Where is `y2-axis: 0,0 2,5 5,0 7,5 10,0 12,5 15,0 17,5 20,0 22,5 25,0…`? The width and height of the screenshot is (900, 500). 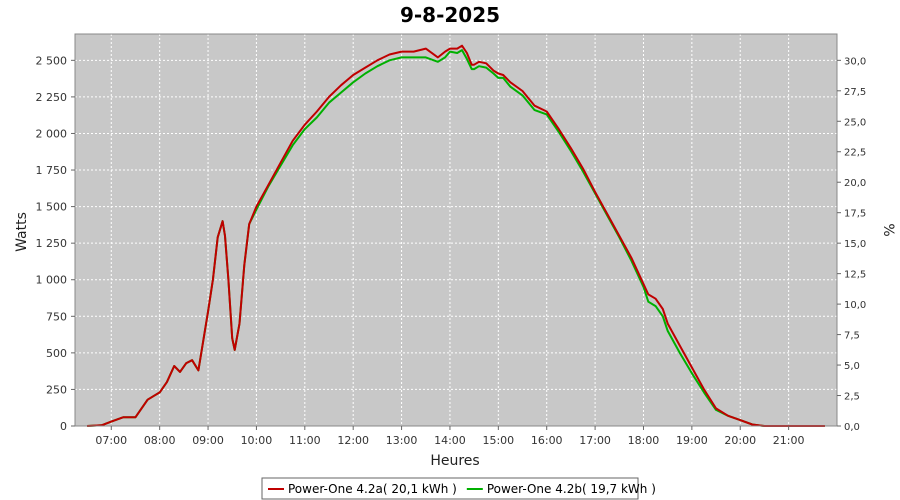 y2-axis: 0,0 2,5 5,0 7,5 10,0 12,5 15,0 17,5 20,0 22,5 25,0… is located at coordinates (851, 244).